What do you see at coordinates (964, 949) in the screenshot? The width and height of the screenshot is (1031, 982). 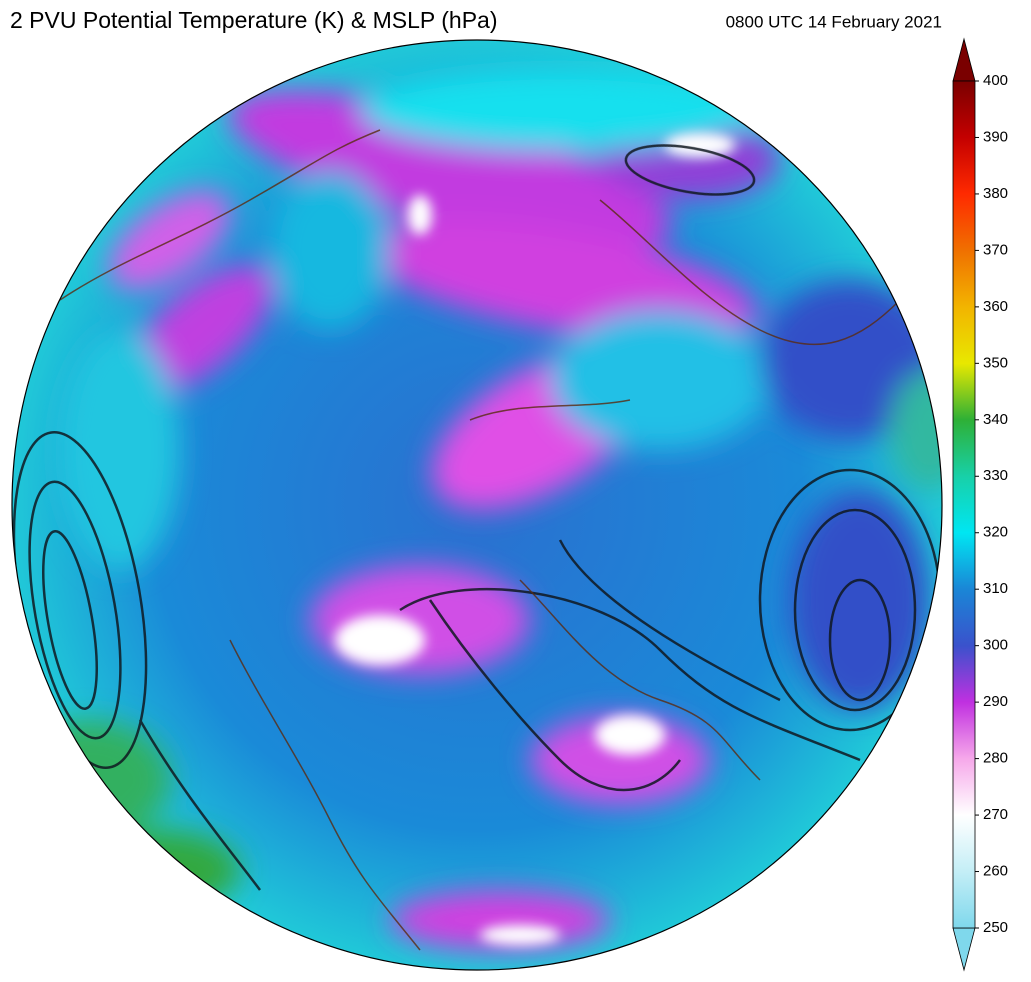 I see `colorbar-extend-min` at bounding box center [964, 949].